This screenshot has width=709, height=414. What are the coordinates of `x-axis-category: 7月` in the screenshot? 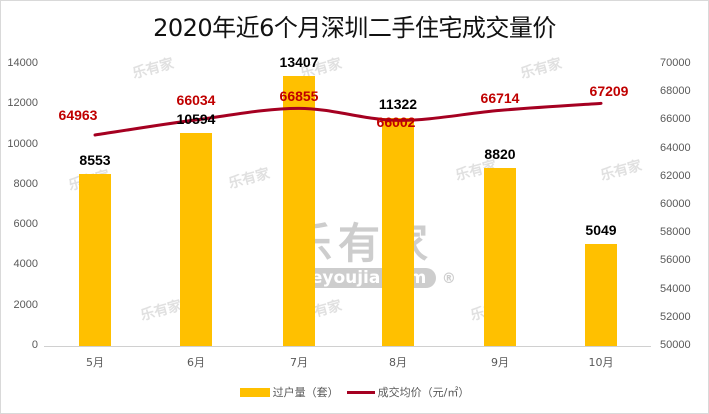 It's located at (299, 362).